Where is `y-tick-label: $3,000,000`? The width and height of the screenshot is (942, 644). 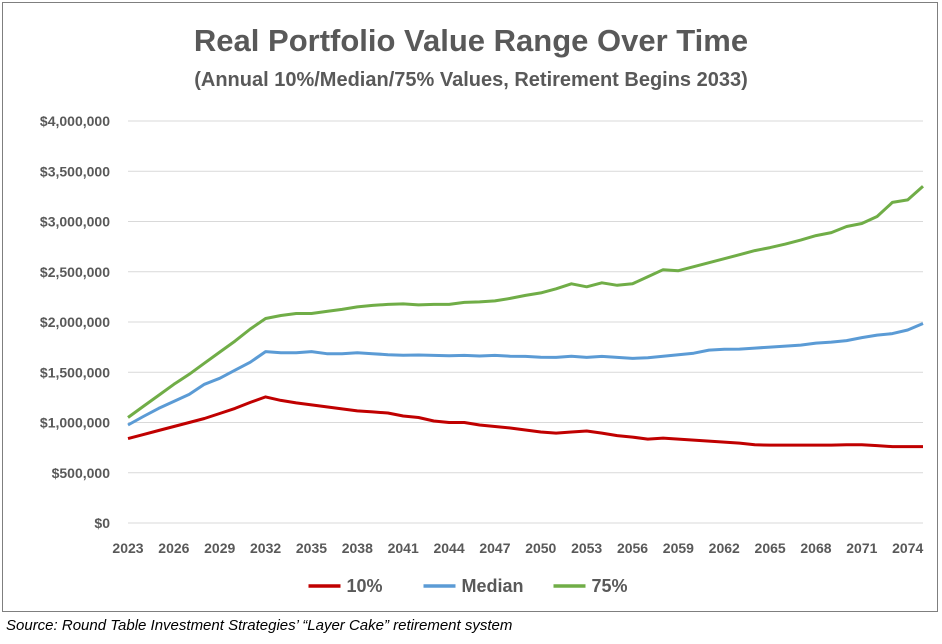 y-tick-label: $3,000,000 is located at coordinates (75, 222).